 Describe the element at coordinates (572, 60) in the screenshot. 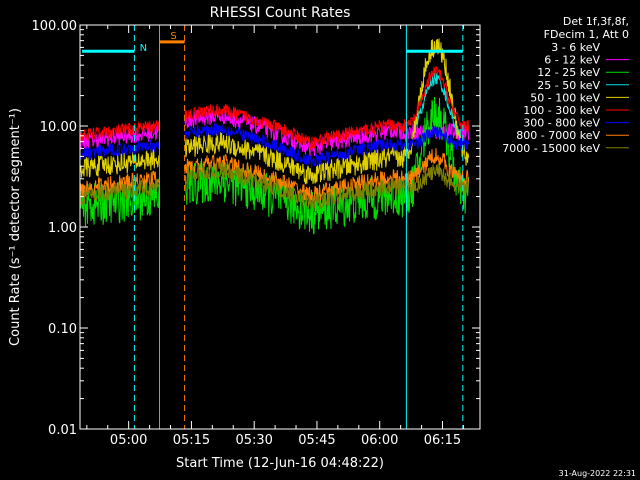

I see `legend-label: 6 - 12 keV` at that location.